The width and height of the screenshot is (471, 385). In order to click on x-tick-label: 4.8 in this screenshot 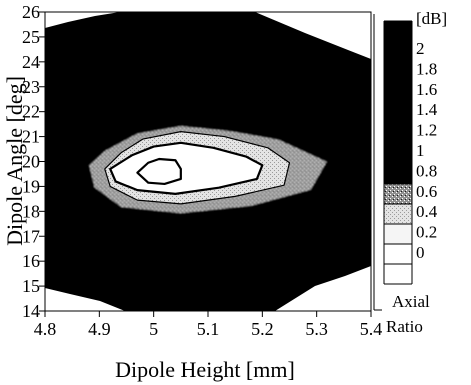, I will do `click(45, 329)`.